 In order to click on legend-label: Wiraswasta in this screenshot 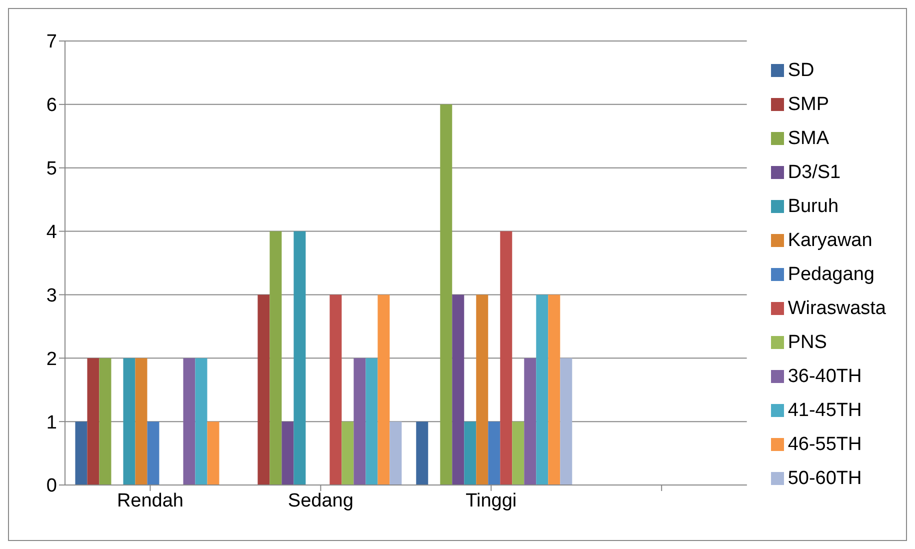, I will do `click(837, 308)`.